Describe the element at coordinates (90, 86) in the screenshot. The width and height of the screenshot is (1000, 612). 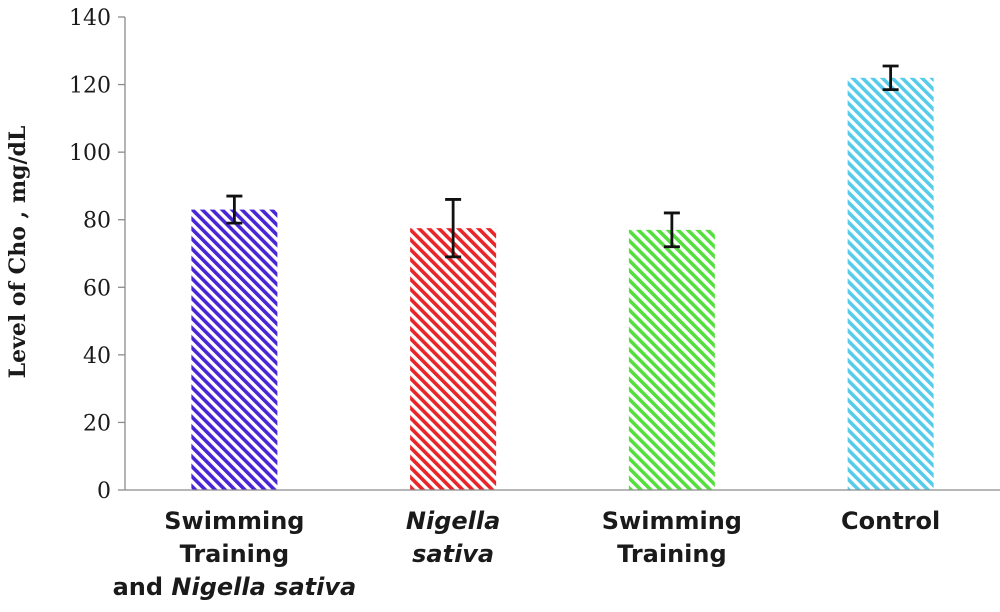
I see `y-tick-label: 120` at that location.